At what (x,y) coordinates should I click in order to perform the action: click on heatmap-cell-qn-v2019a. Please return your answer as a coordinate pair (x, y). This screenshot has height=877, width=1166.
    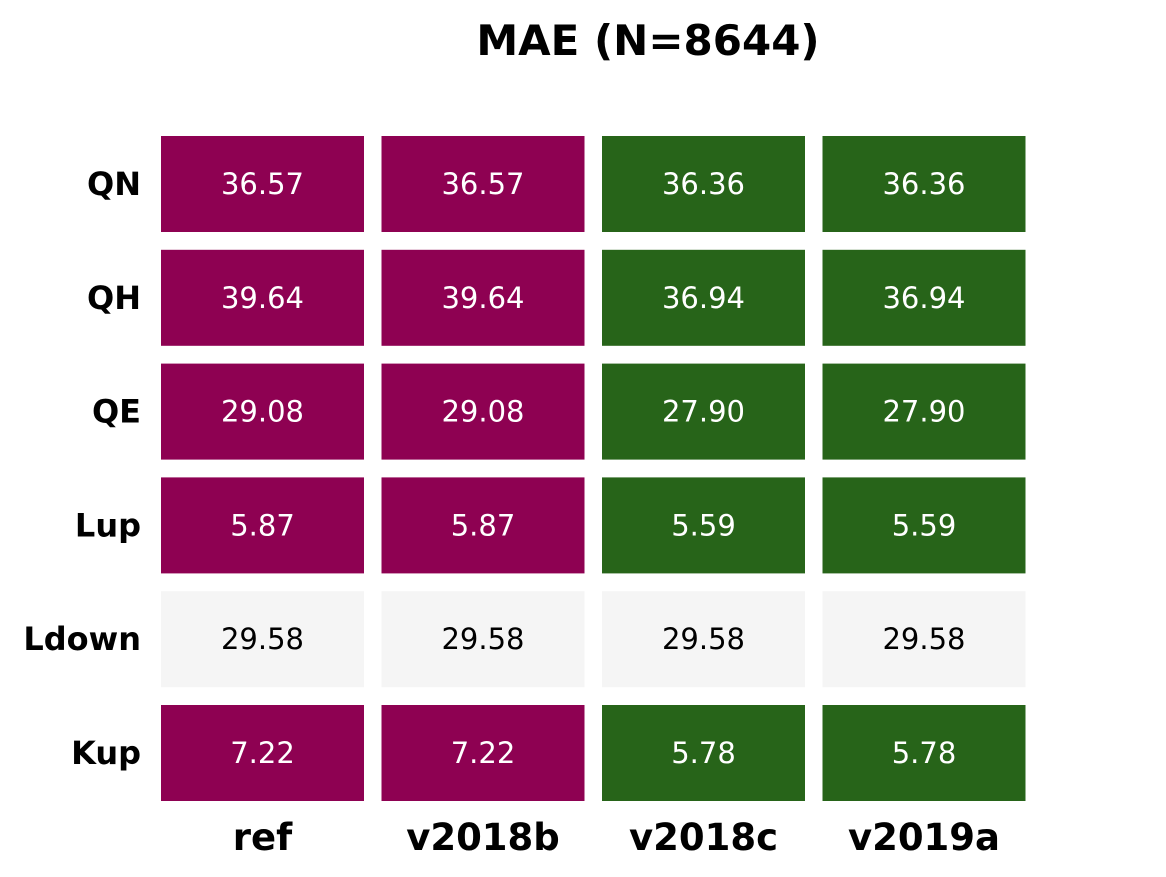
    Looking at the image, I should click on (924, 184).